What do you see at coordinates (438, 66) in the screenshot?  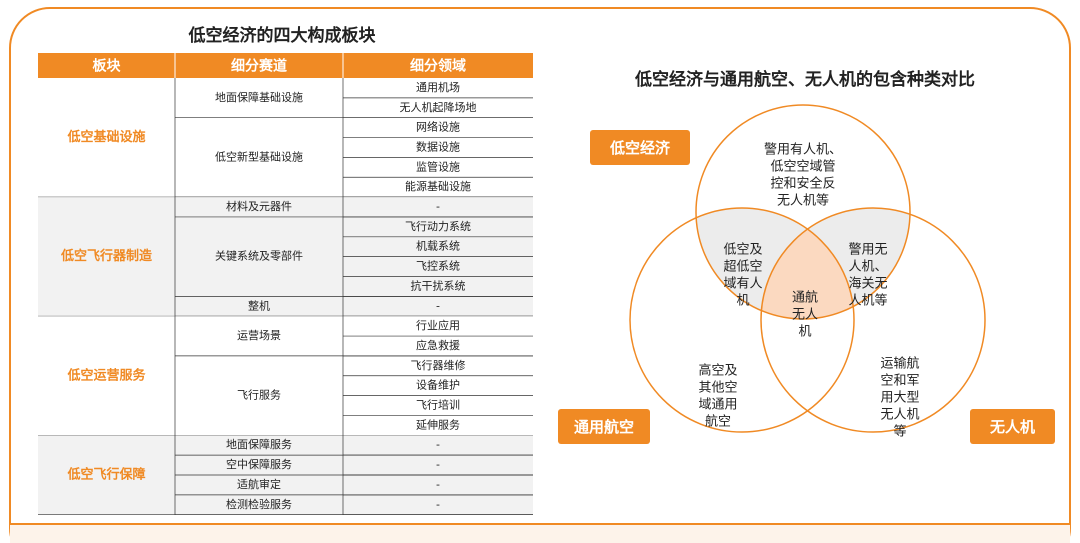 I see `header-cell: 细分领域` at bounding box center [438, 66].